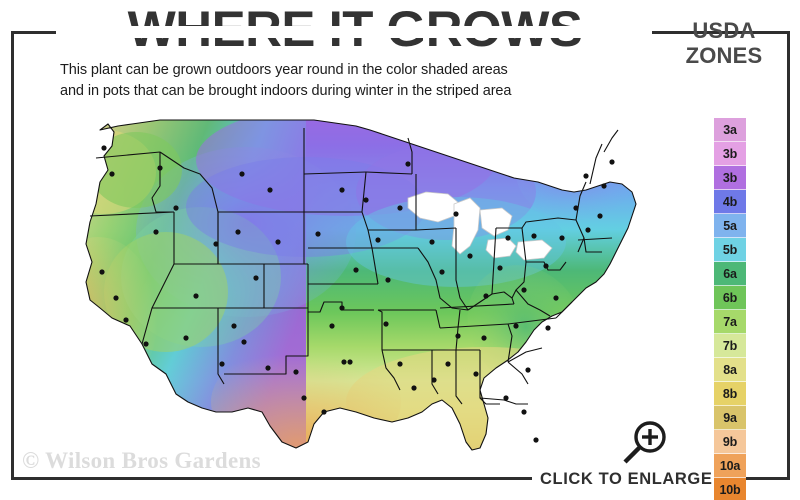 The height and width of the screenshot is (500, 800). I want to click on legend-swatch-10a: 10a, so click(730, 466).